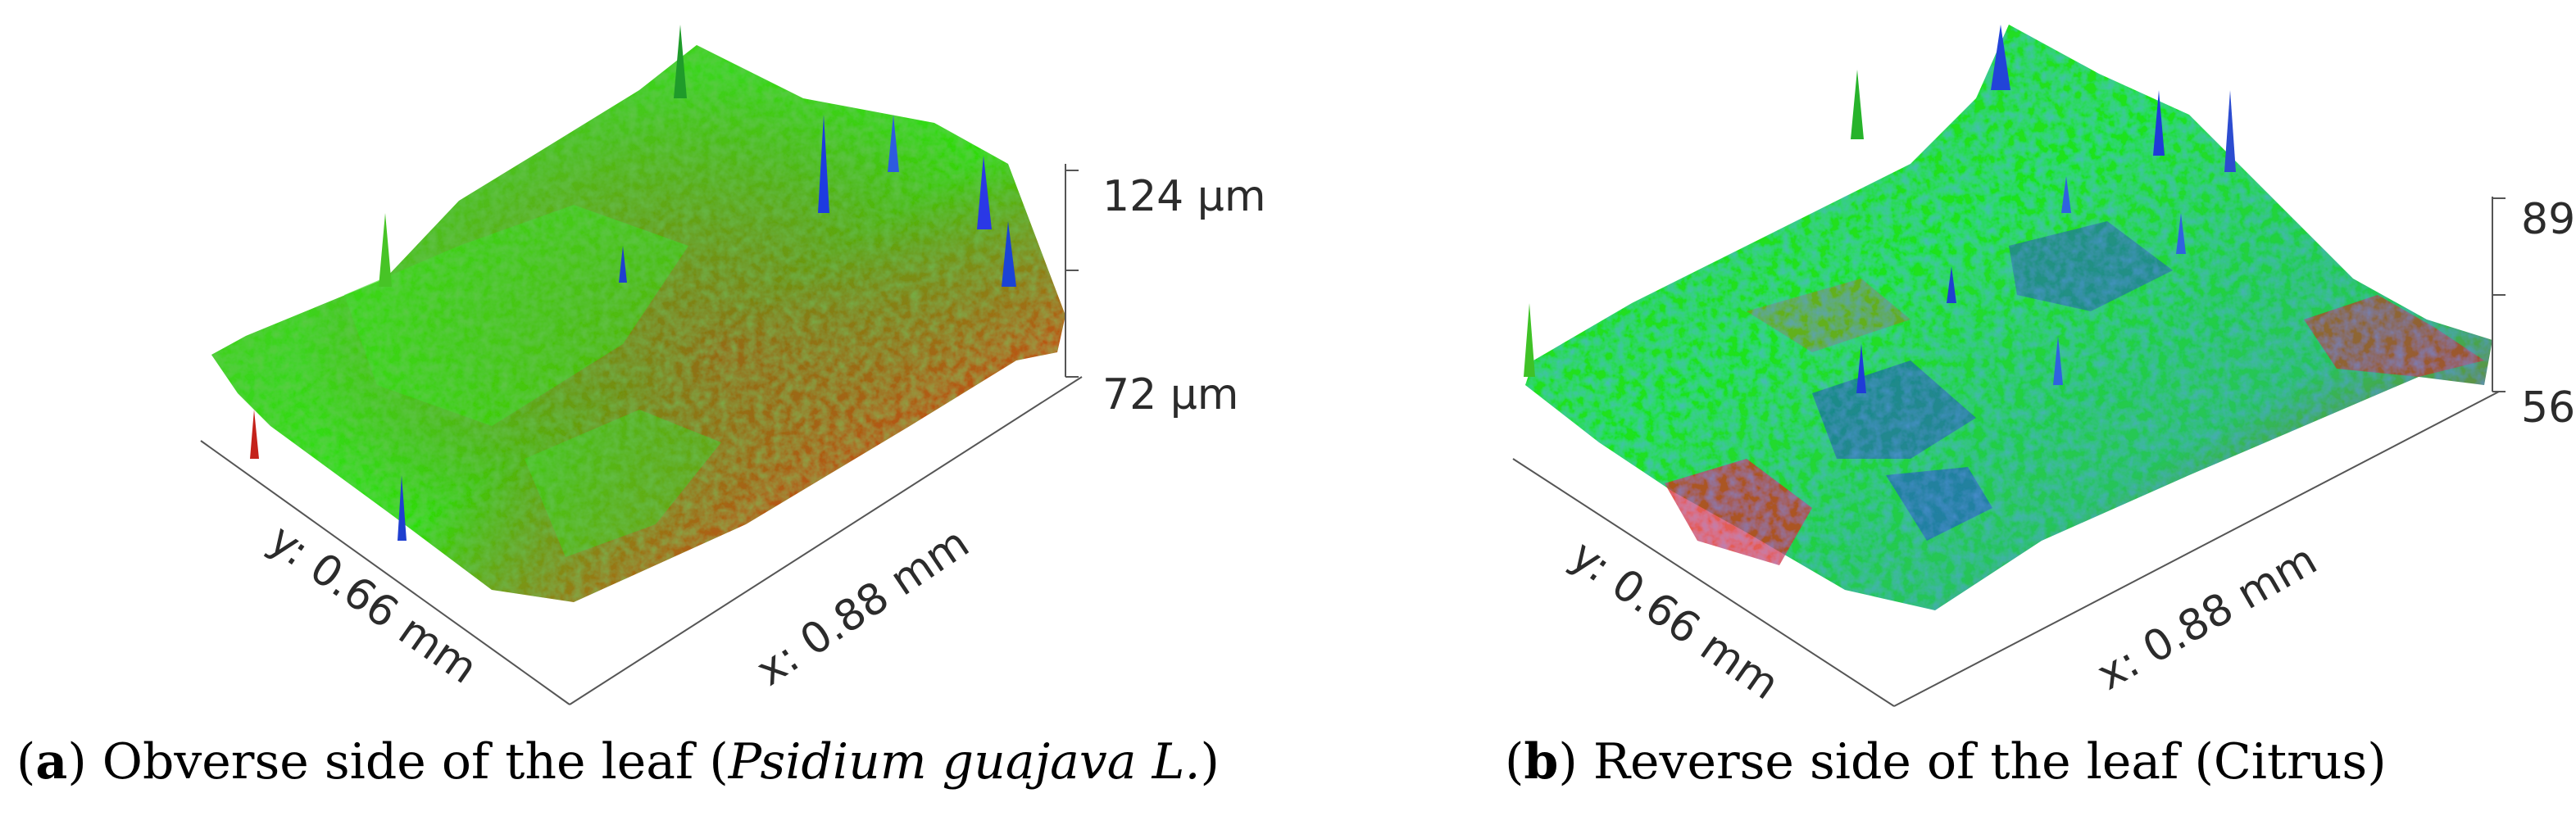 The height and width of the screenshot is (834, 2576). I want to click on caption-a-close: ), so click(77, 762).